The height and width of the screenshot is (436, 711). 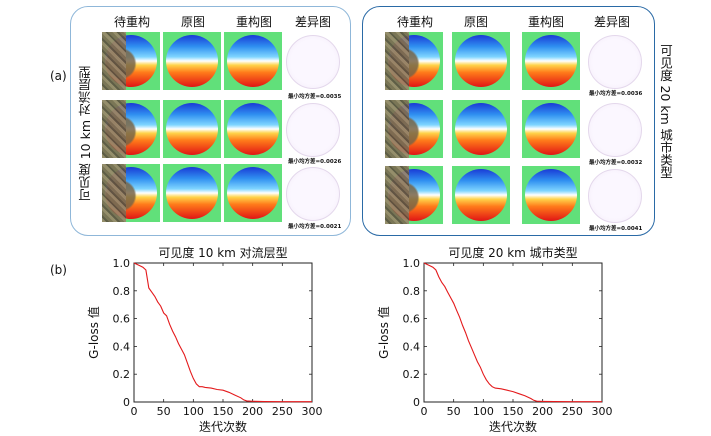 I want to click on chart-0-ytick-label: 0.4, so click(x=122, y=346).